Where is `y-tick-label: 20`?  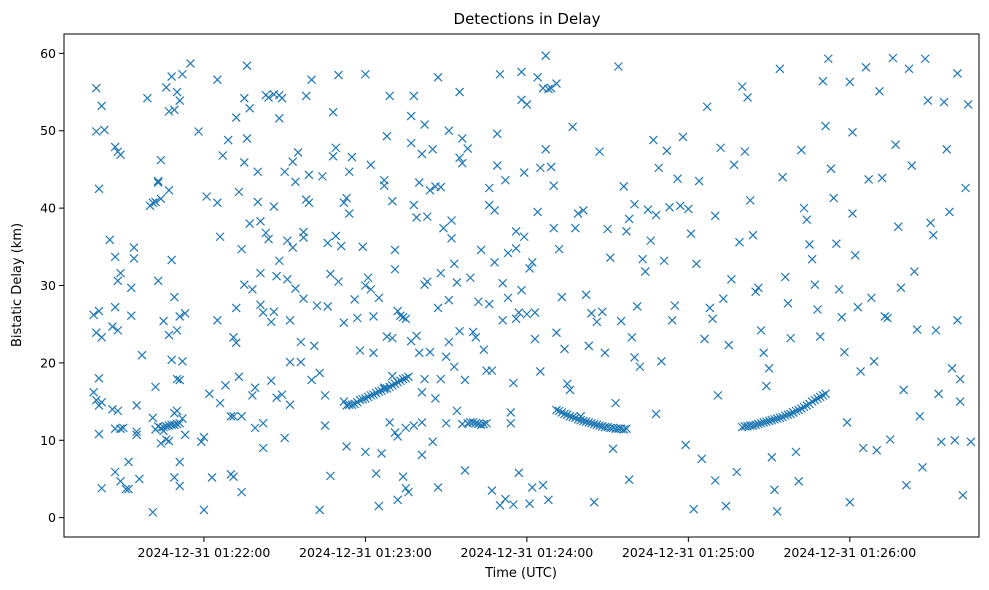 y-tick-label: 20 is located at coordinates (48, 362).